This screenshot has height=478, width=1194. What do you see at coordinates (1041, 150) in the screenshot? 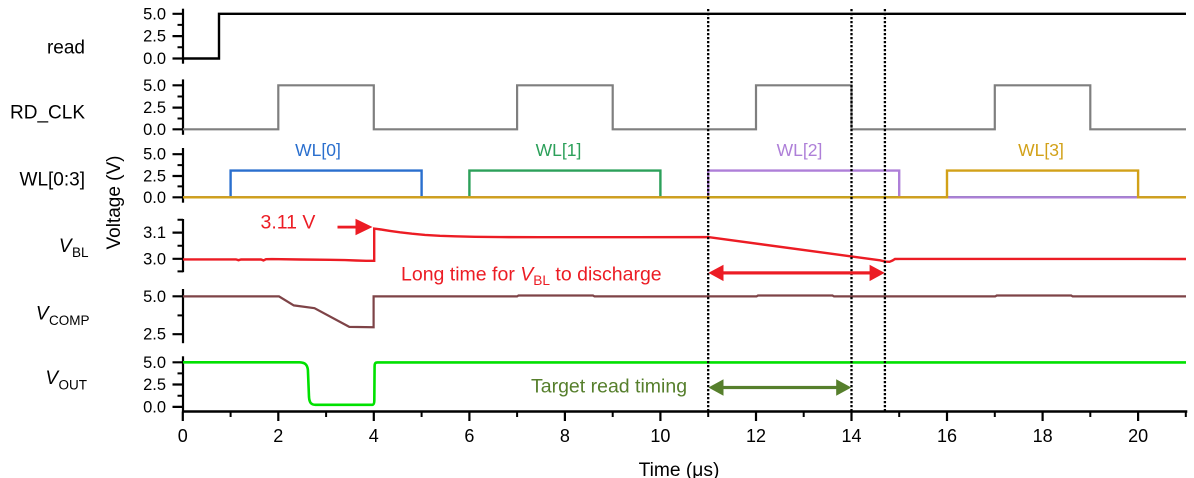
I see `svg-text: WL[3]` at bounding box center [1041, 150].